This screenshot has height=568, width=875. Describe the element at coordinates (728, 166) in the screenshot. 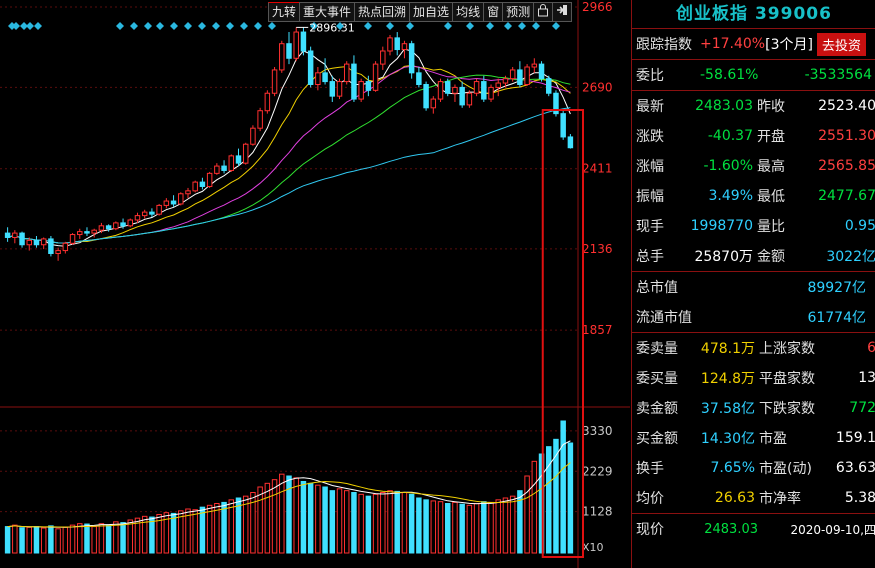

I see `stat-value: -1.60%` at that location.